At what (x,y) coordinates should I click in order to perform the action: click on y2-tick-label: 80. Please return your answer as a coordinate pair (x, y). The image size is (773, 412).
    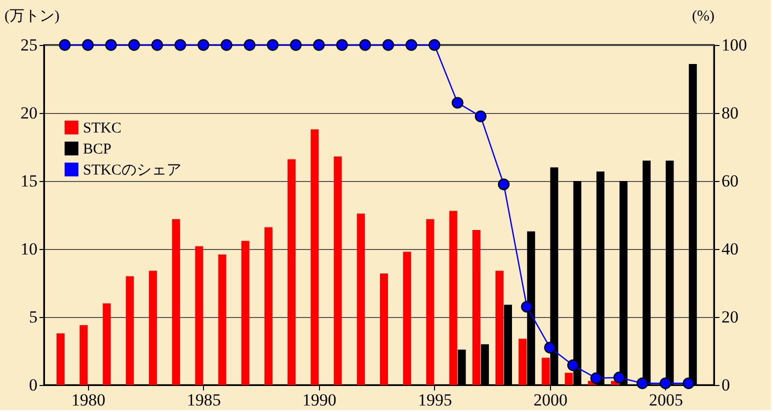
    Looking at the image, I should click on (730, 113).